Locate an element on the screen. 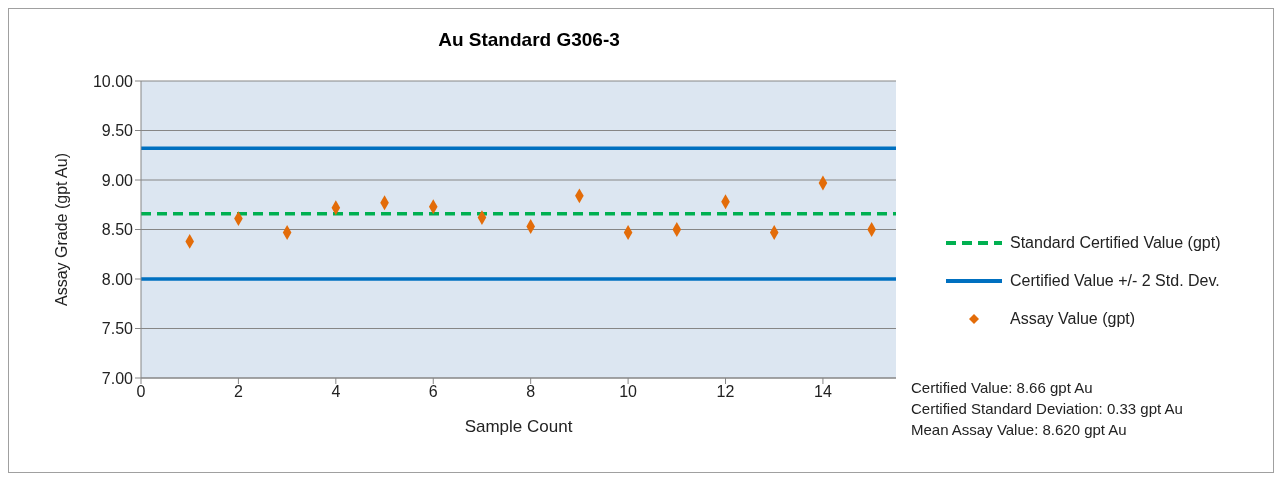  x-tick-label: 8 is located at coordinates (531, 392).